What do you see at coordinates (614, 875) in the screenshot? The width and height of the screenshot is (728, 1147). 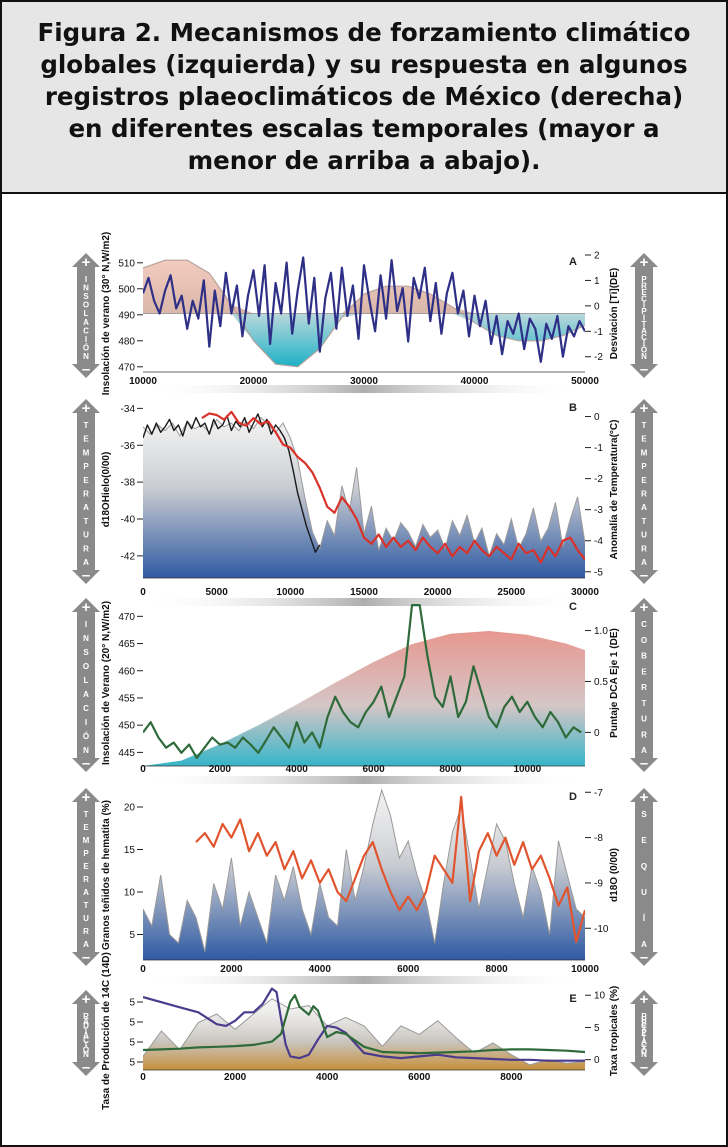 I see `right-axis-label: d18O (0/00)` at bounding box center [614, 875].